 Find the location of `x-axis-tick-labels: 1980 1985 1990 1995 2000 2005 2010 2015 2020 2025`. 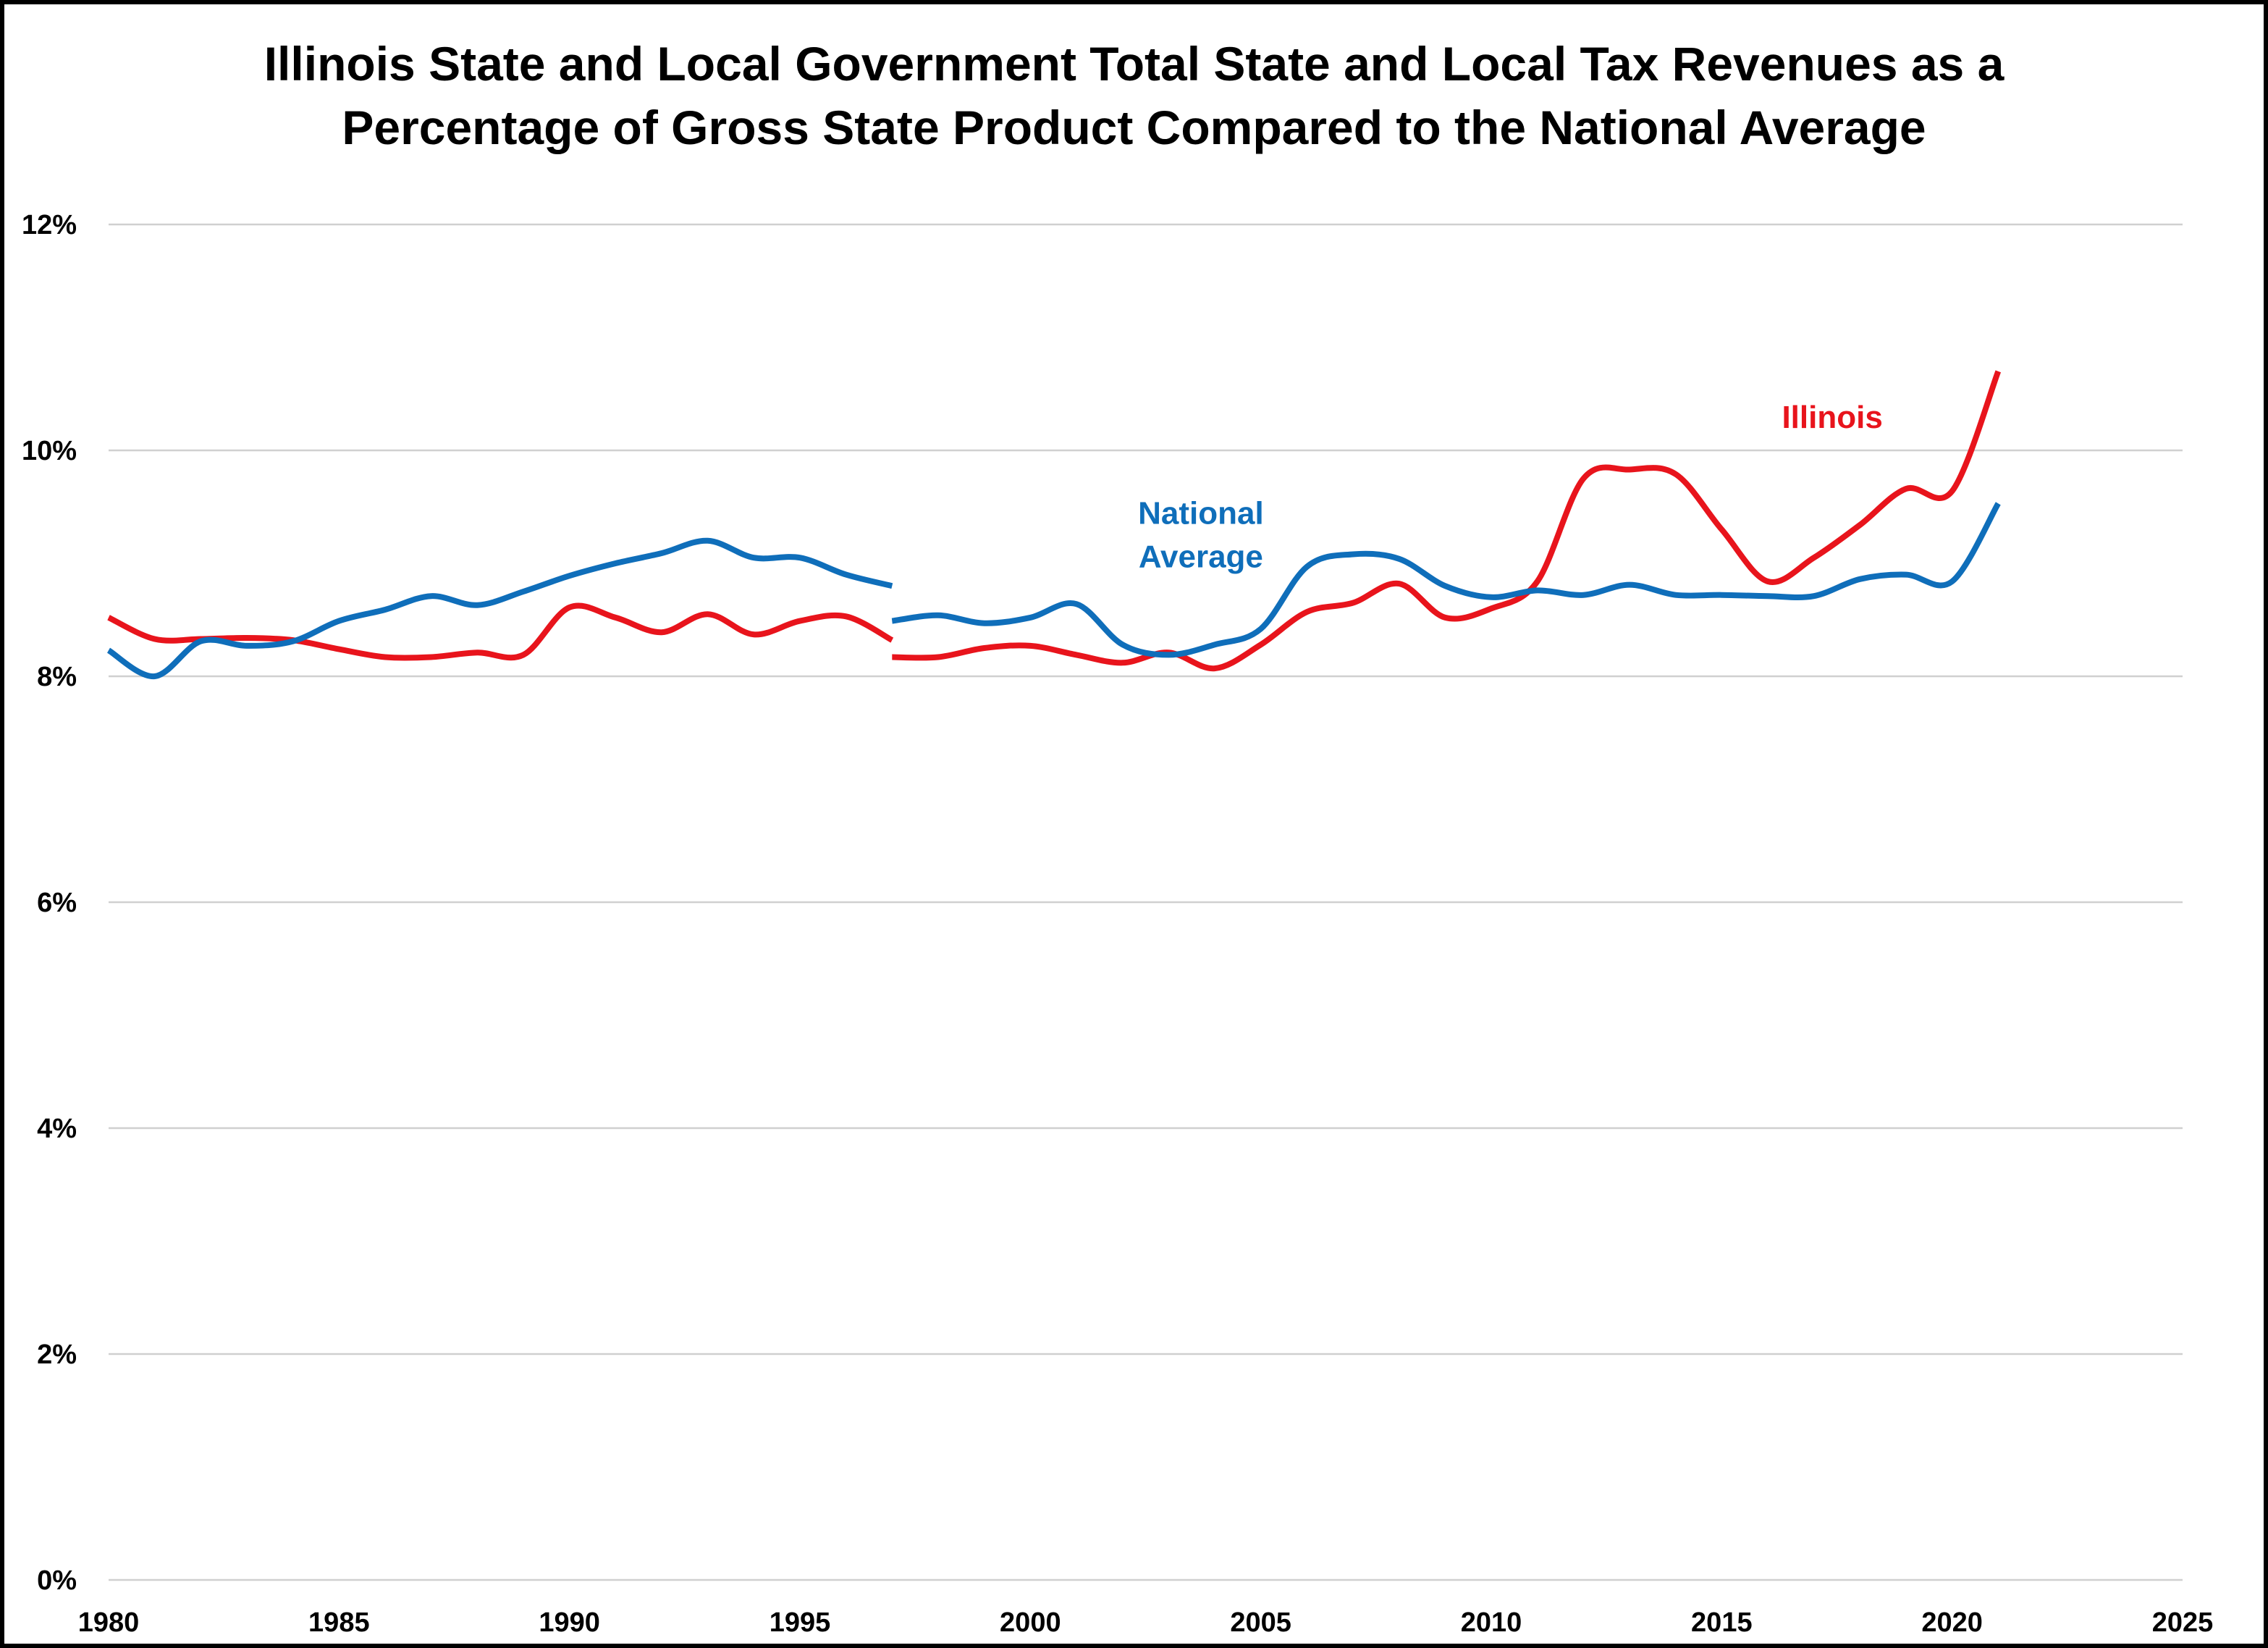

x-axis-tick-labels: 1980 1985 1990 1995 2000 2005 2010 2015 2020 2025 is located at coordinates (1146, 1622).